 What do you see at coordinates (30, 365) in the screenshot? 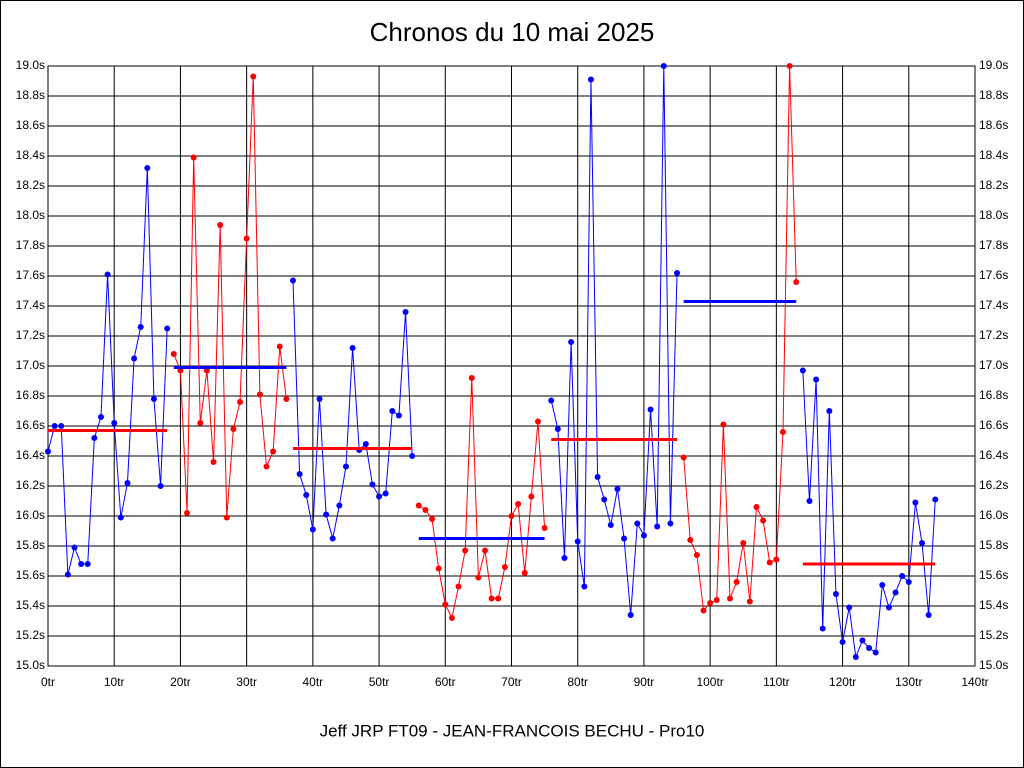
I see `y-tick-label: 17.0s` at bounding box center [30, 365].